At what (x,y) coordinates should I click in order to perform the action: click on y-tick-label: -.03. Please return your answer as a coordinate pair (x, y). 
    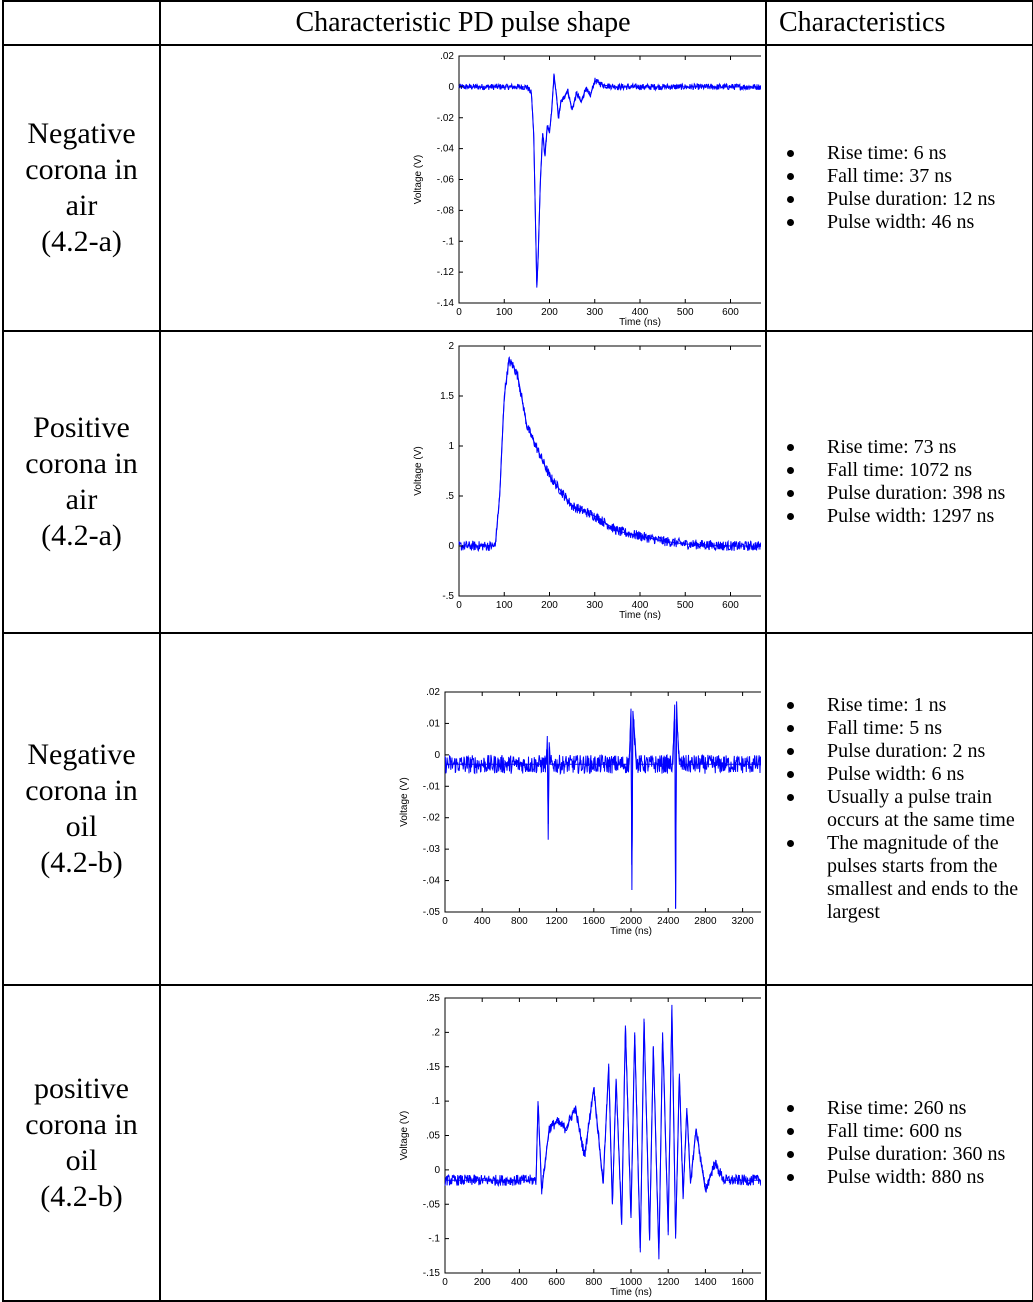
    Looking at the image, I should click on (432, 849).